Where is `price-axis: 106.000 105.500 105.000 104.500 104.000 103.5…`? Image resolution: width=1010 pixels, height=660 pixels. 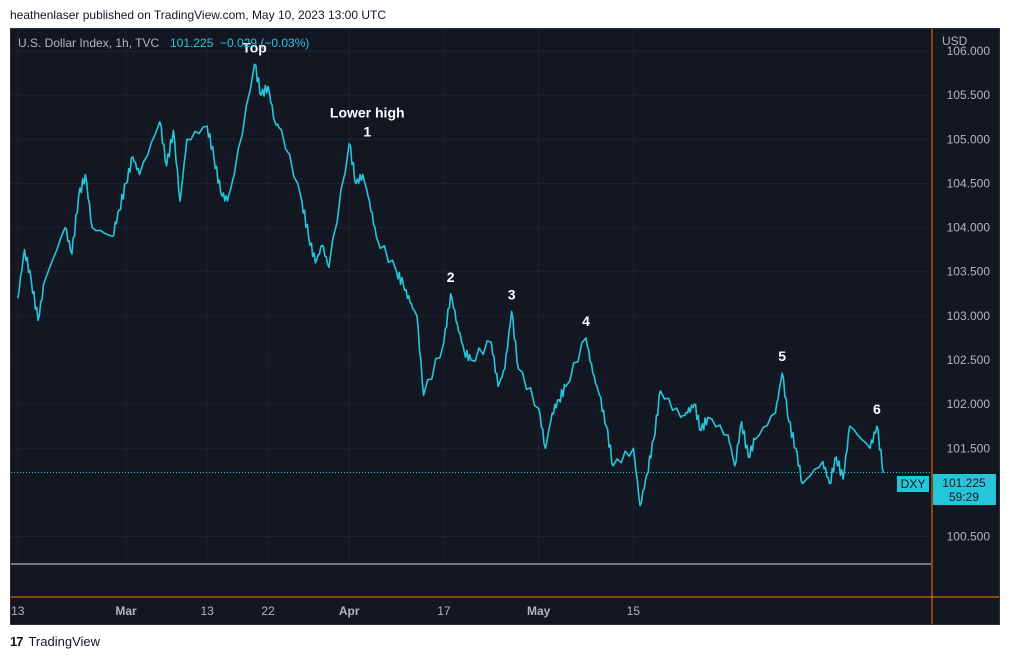 price-axis: 106.000 105.500 105.000 104.500 104.000 103.5… is located at coordinates (969, 293).